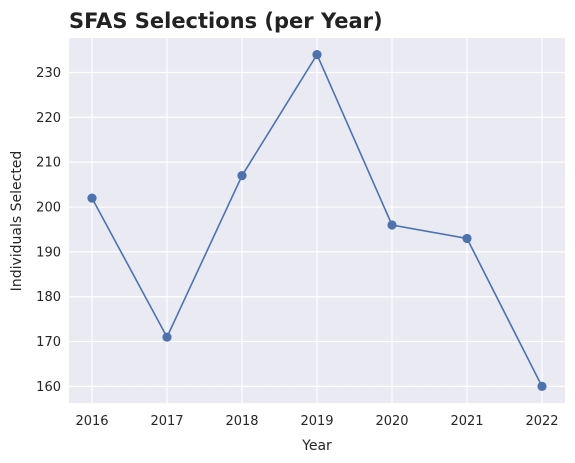  I want to click on x-tick-label: 2018, so click(241, 421).